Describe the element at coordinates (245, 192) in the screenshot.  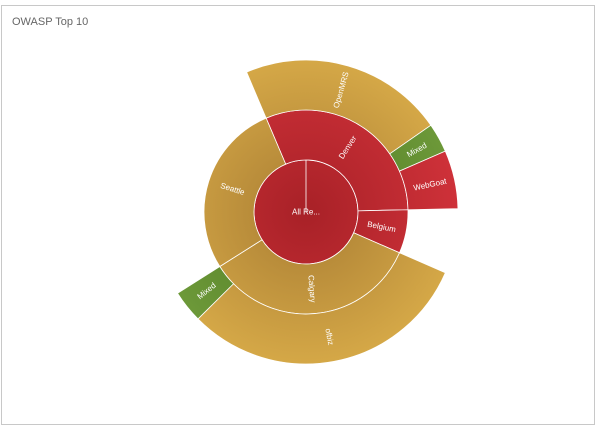
I see `segment-seattle` at that location.